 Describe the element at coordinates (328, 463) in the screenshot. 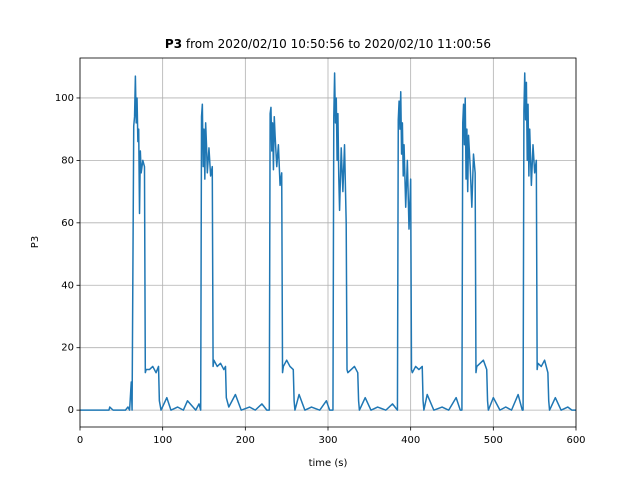

I see `x-axis-label: time (s)` at that location.